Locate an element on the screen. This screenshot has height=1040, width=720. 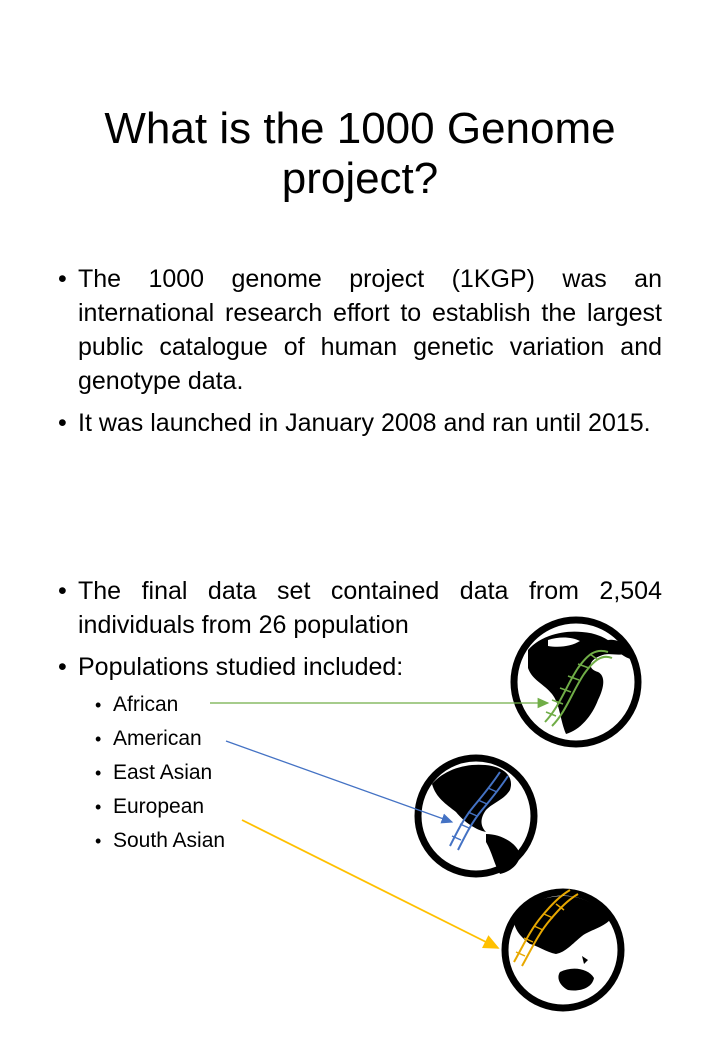
globe-asia-icon is located at coordinates (563, 950).